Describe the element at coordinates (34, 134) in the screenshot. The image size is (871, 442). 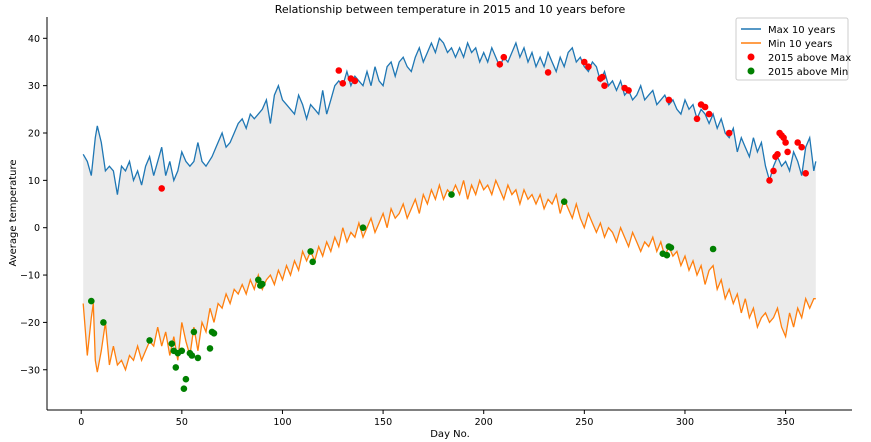
I see `y-tick-label: 20` at that location.